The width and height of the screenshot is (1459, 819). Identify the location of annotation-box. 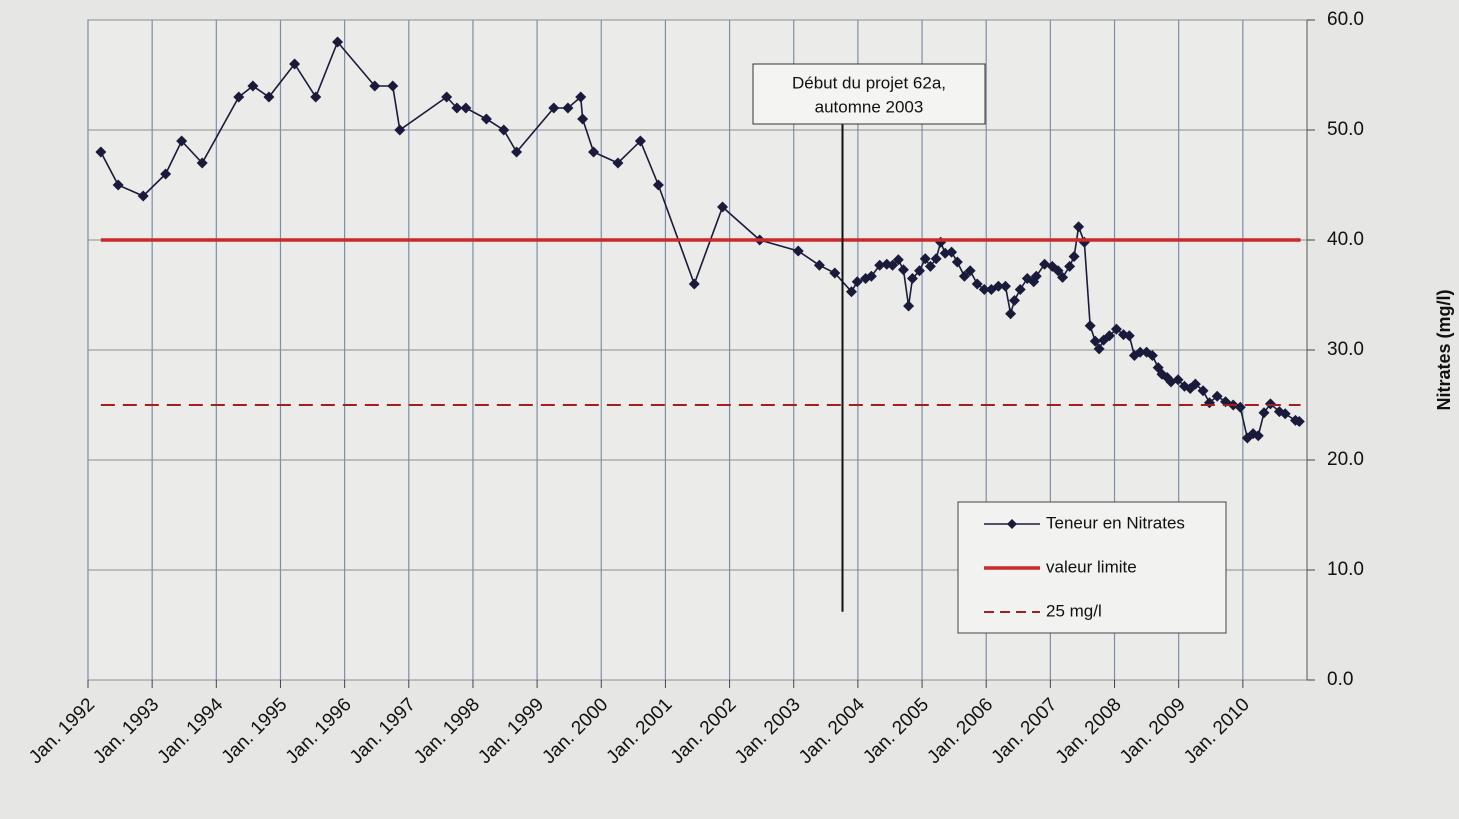
(869, 94).